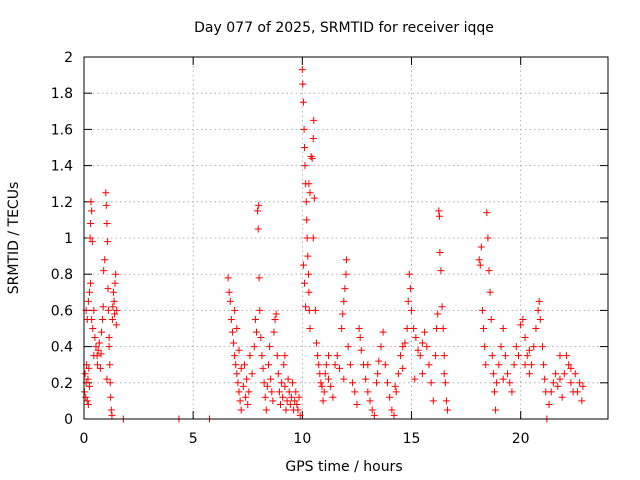 This screenshot has width=640, height=480. Describe the element at coordinates (193, 439) in the screenshot. I see `x-tick-label: 5` at that location.